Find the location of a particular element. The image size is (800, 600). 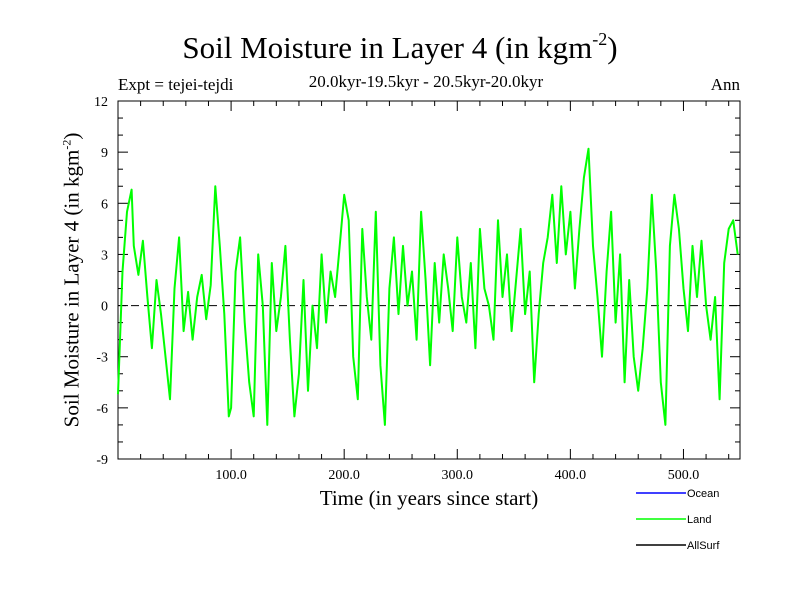

y-tick-label: 12 is located at coordinates (101, 102).